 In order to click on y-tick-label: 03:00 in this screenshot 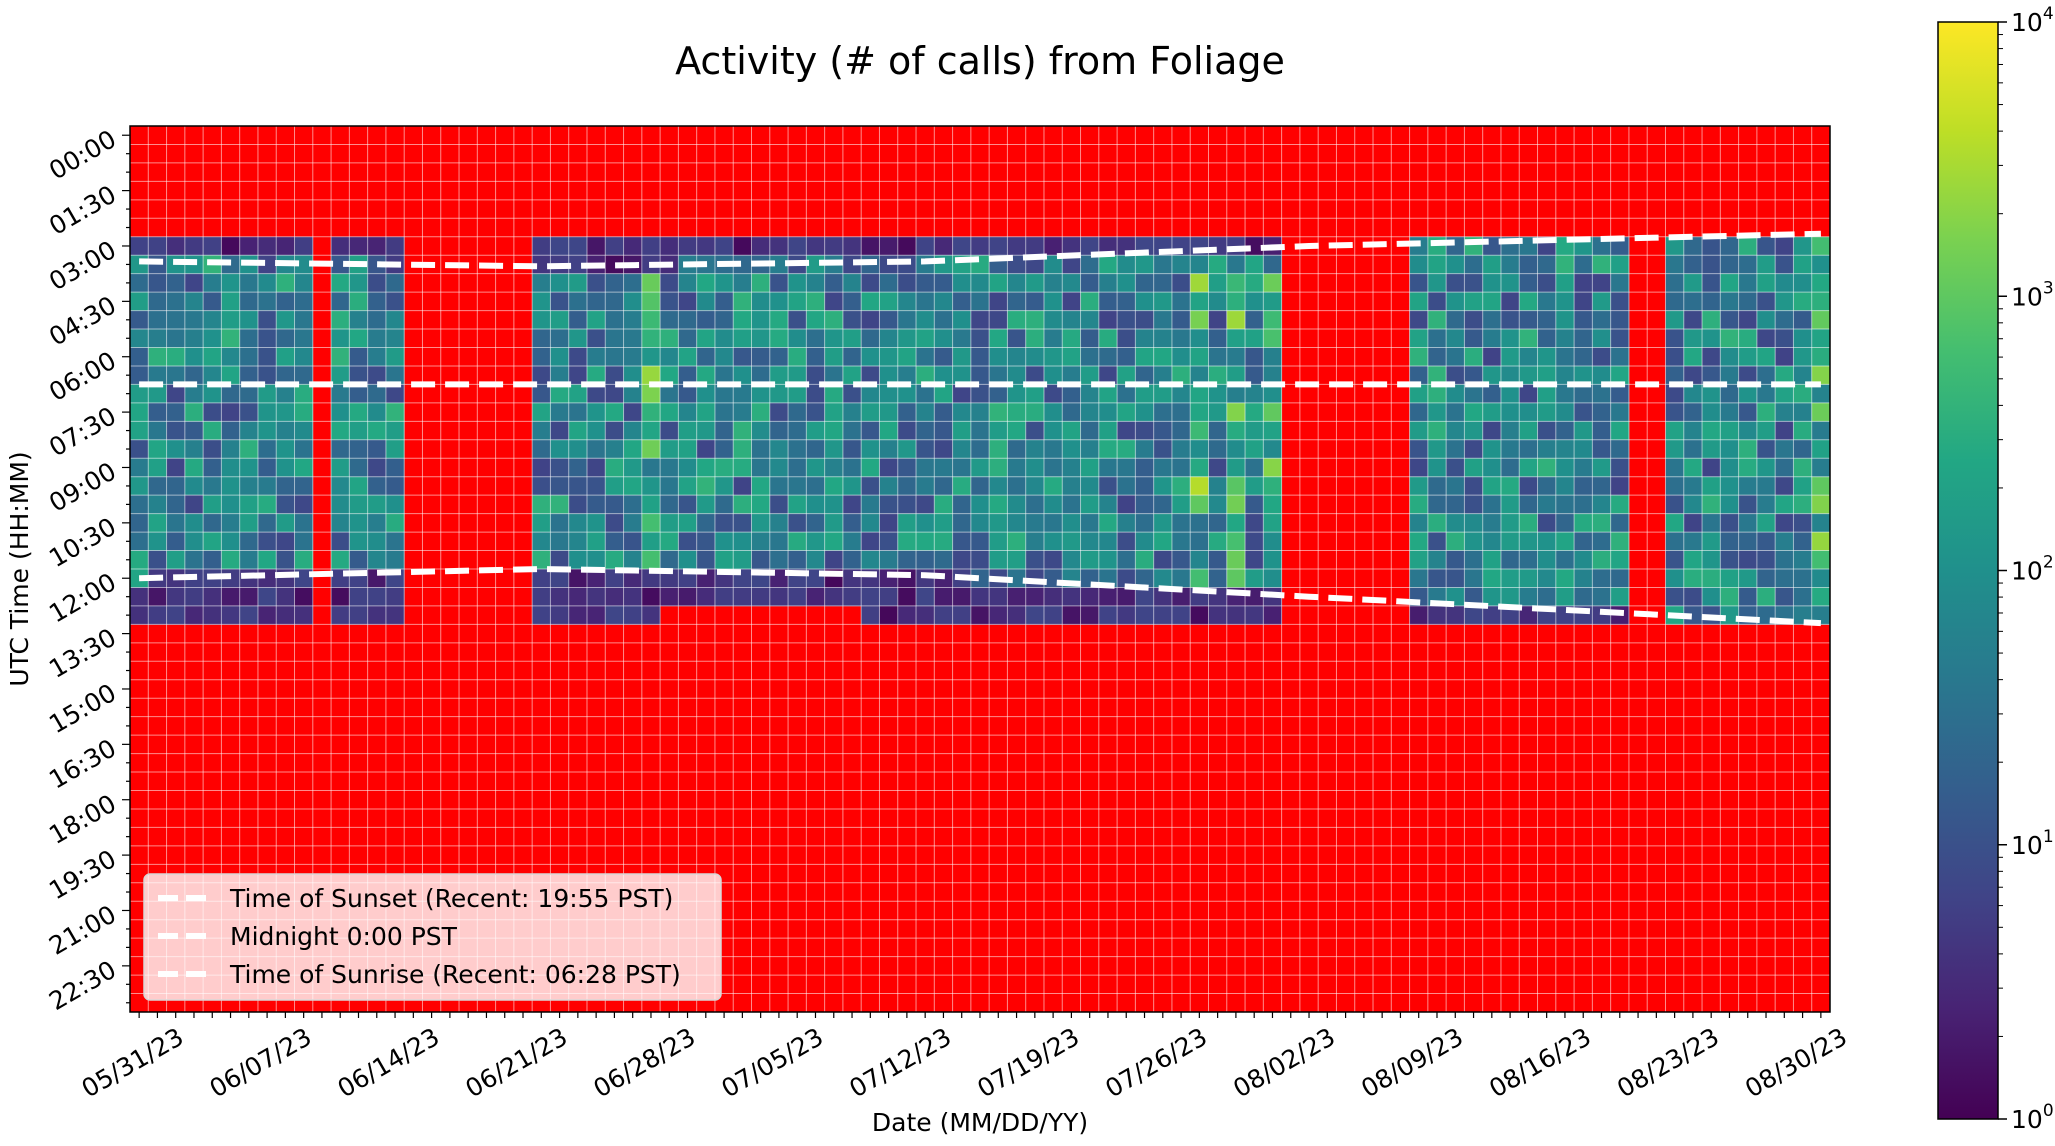, I will do `click(82, 265)`.